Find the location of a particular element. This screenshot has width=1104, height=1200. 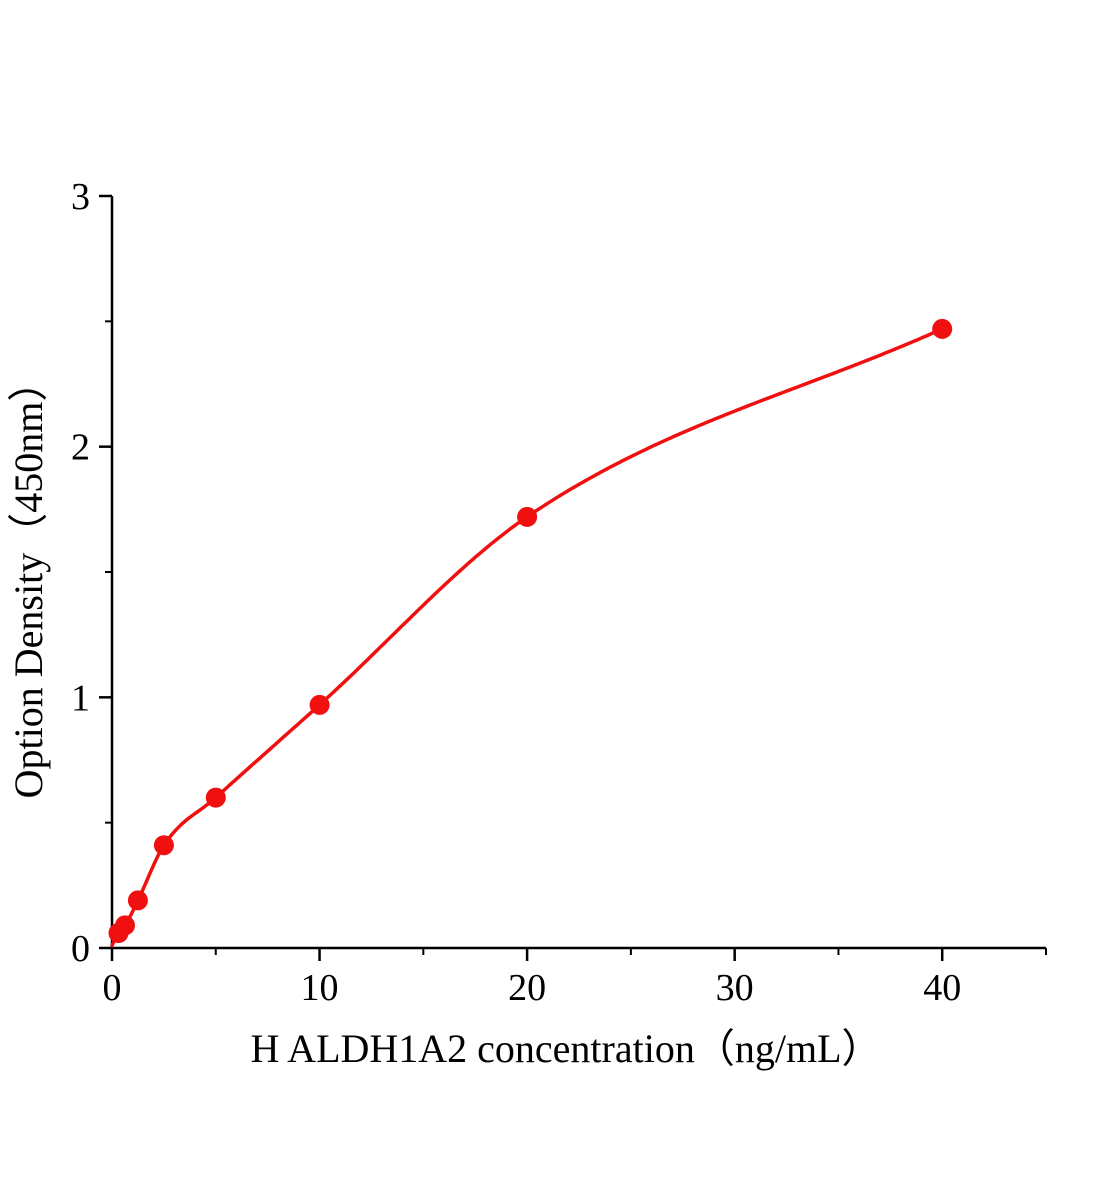

x-tick-label: 10 is located at coordinates (320, 988).